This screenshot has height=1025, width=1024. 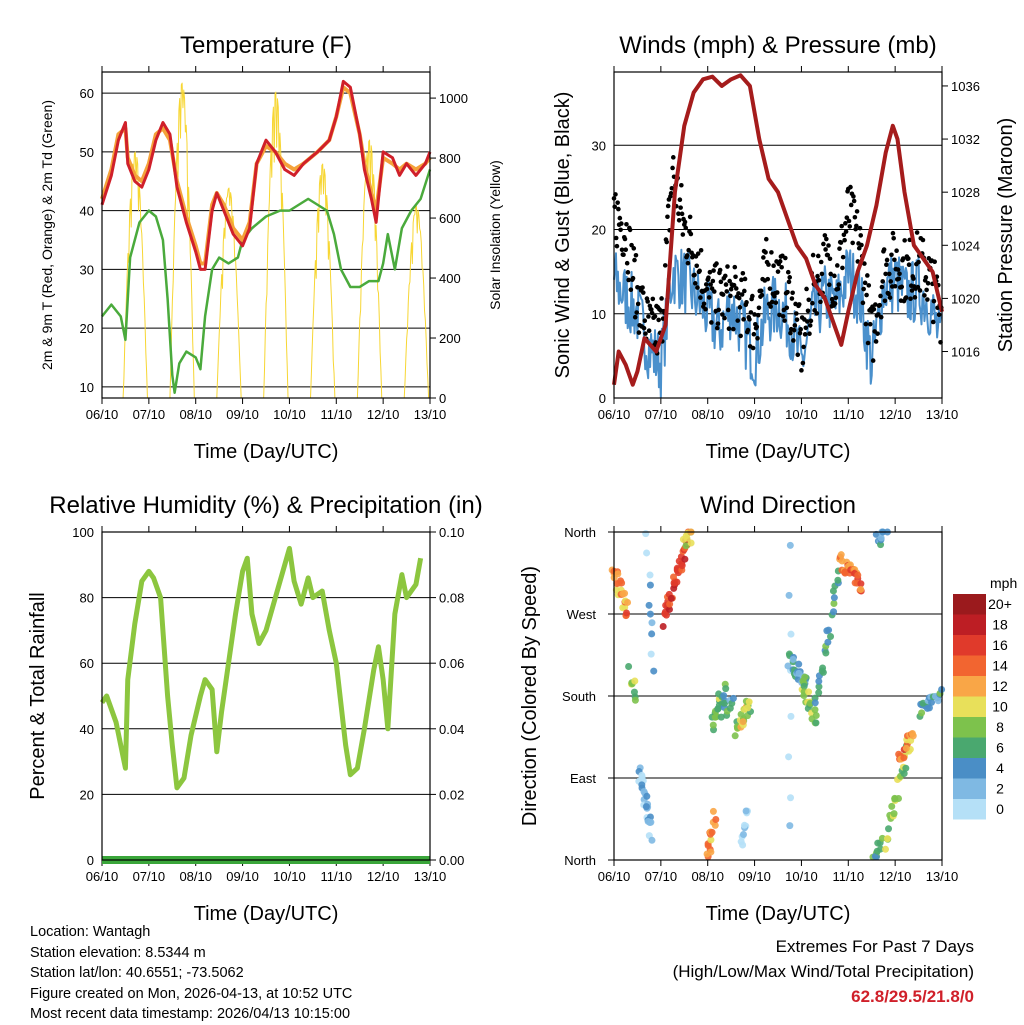 What do you see at coordinates (1000, 727) in the screenshot?
I see `legend-label: 8` at bounding box center [1000, 727].